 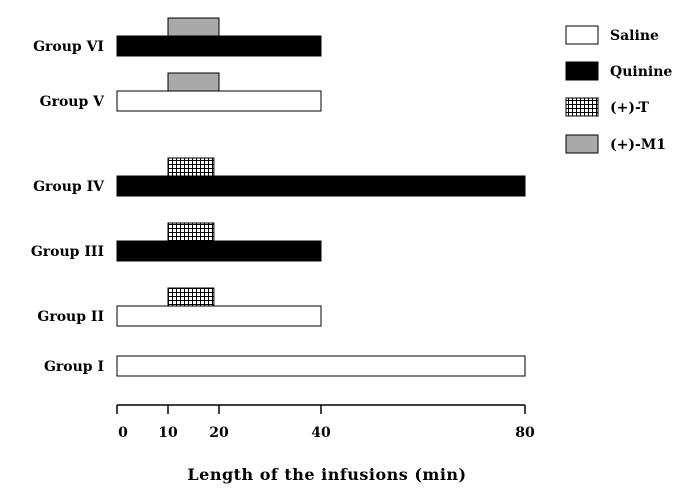 I want to click on group-label-group-ii: Group II, so click(x=70, y=317).